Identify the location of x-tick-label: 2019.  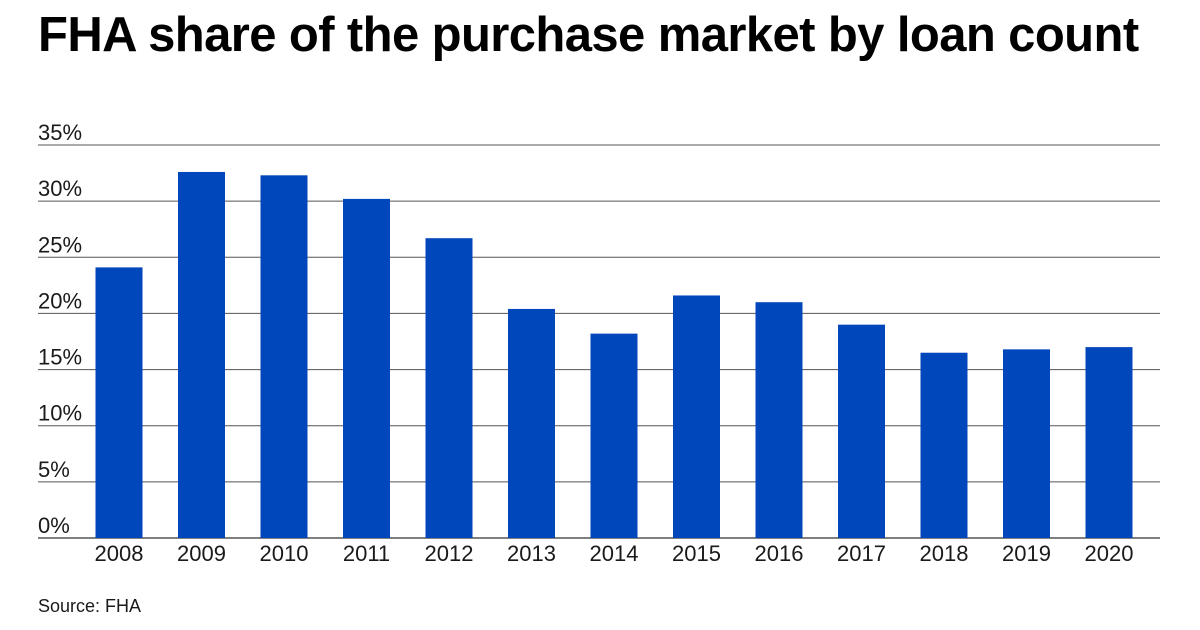
(1026, 553).